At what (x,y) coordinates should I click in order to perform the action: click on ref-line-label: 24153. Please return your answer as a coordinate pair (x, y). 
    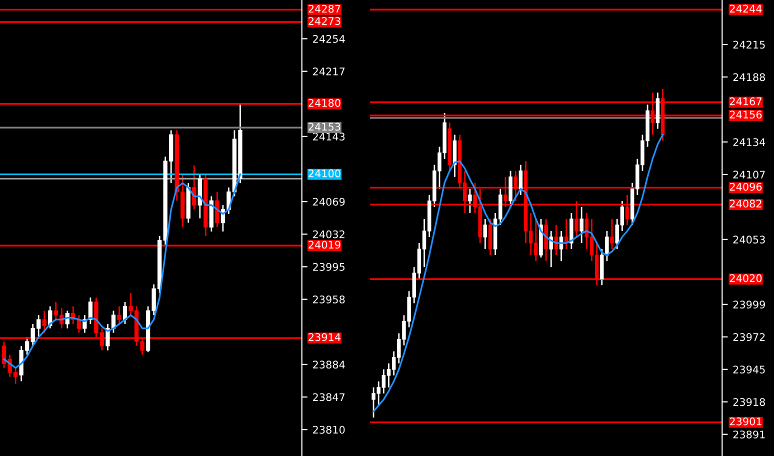
    Looking at the image, I should click on (324, 126).